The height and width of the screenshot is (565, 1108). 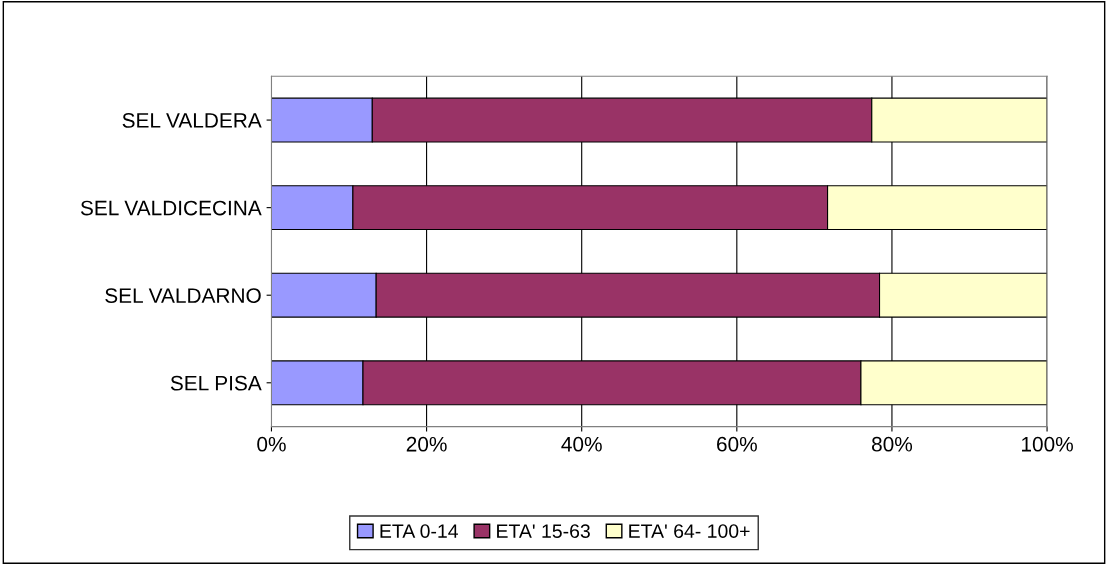 What do you see at coordinates (192, 120) in the screenshot?
I see `y-tick-label: SEL VALDERA` at bounding box center [192, 120].